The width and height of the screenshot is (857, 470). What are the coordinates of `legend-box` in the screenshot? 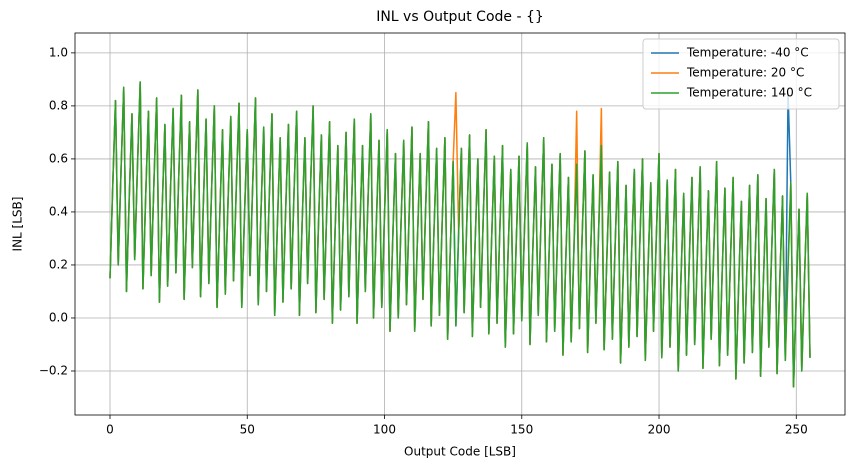 It's located at (741, 74).